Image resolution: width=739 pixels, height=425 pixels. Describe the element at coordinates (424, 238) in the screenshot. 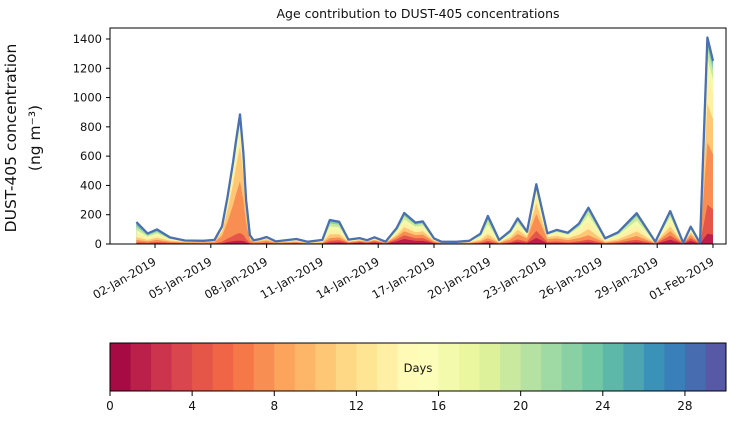

I see `area-band-age-0-3-days` at that location.